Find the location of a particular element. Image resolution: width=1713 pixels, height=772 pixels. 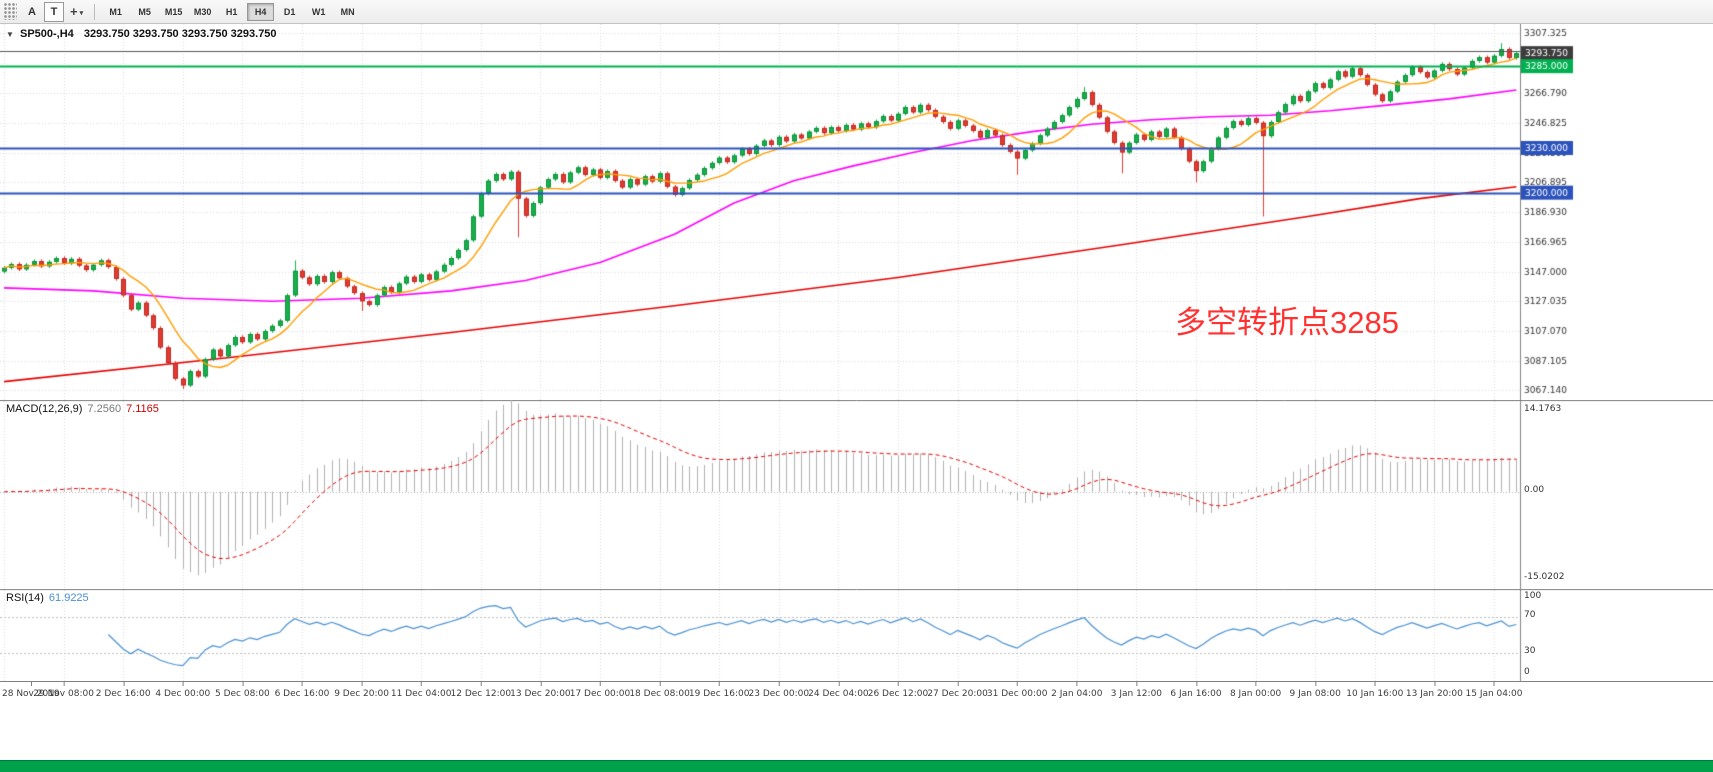

crosshair-icon: + is located at coordinates (74, 11).